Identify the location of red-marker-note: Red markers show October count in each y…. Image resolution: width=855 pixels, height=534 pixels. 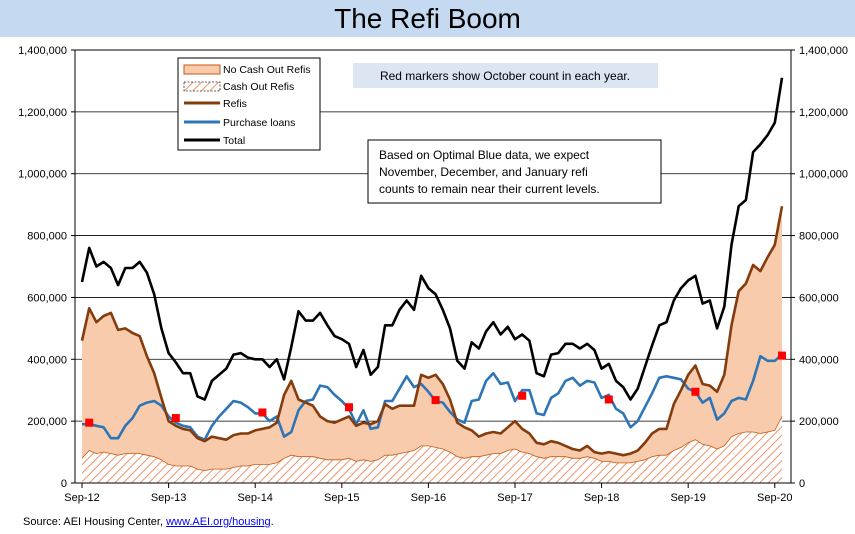
(505, 75).